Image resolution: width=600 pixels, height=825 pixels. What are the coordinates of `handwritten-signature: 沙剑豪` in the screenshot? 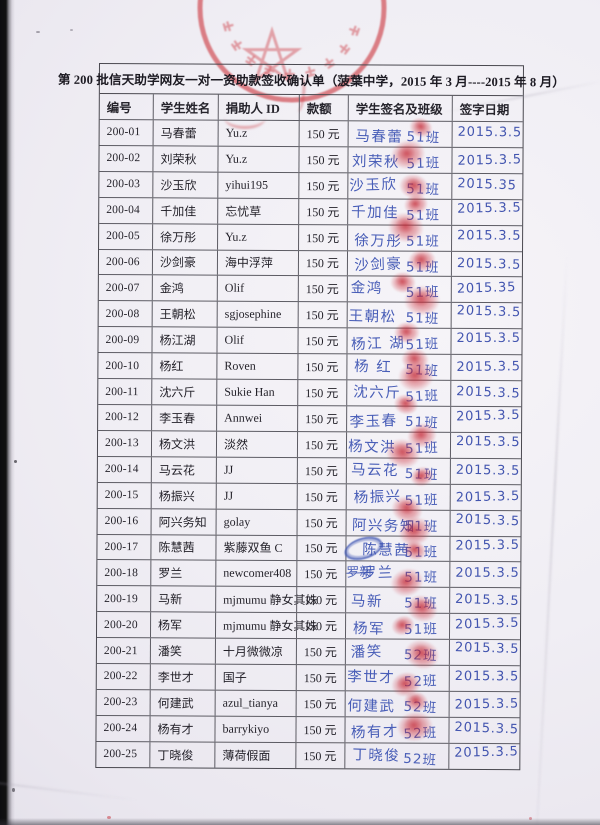 It's located at (378, 264).